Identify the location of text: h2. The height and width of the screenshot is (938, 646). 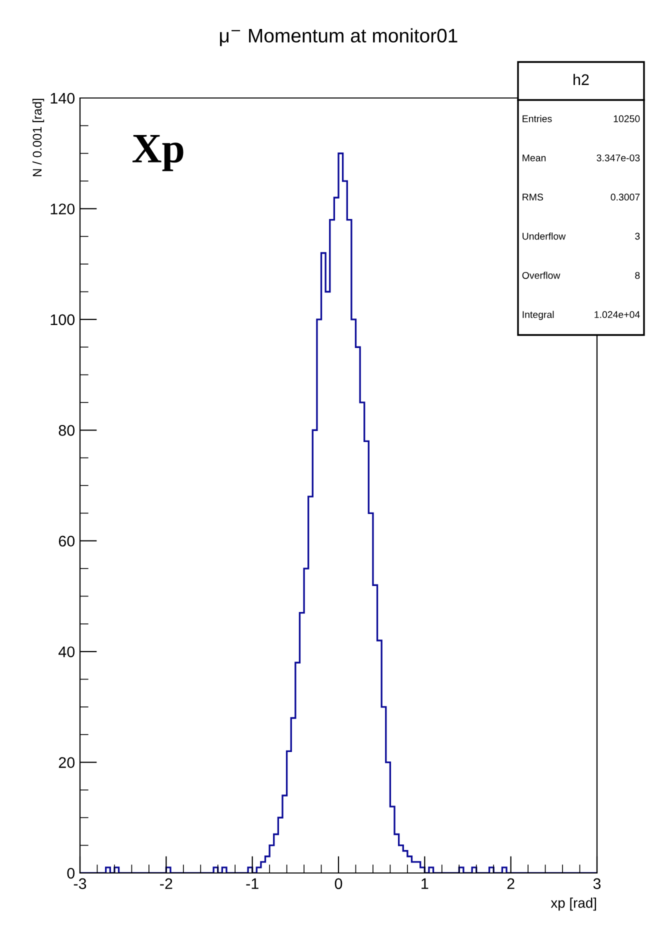
(581, 79).